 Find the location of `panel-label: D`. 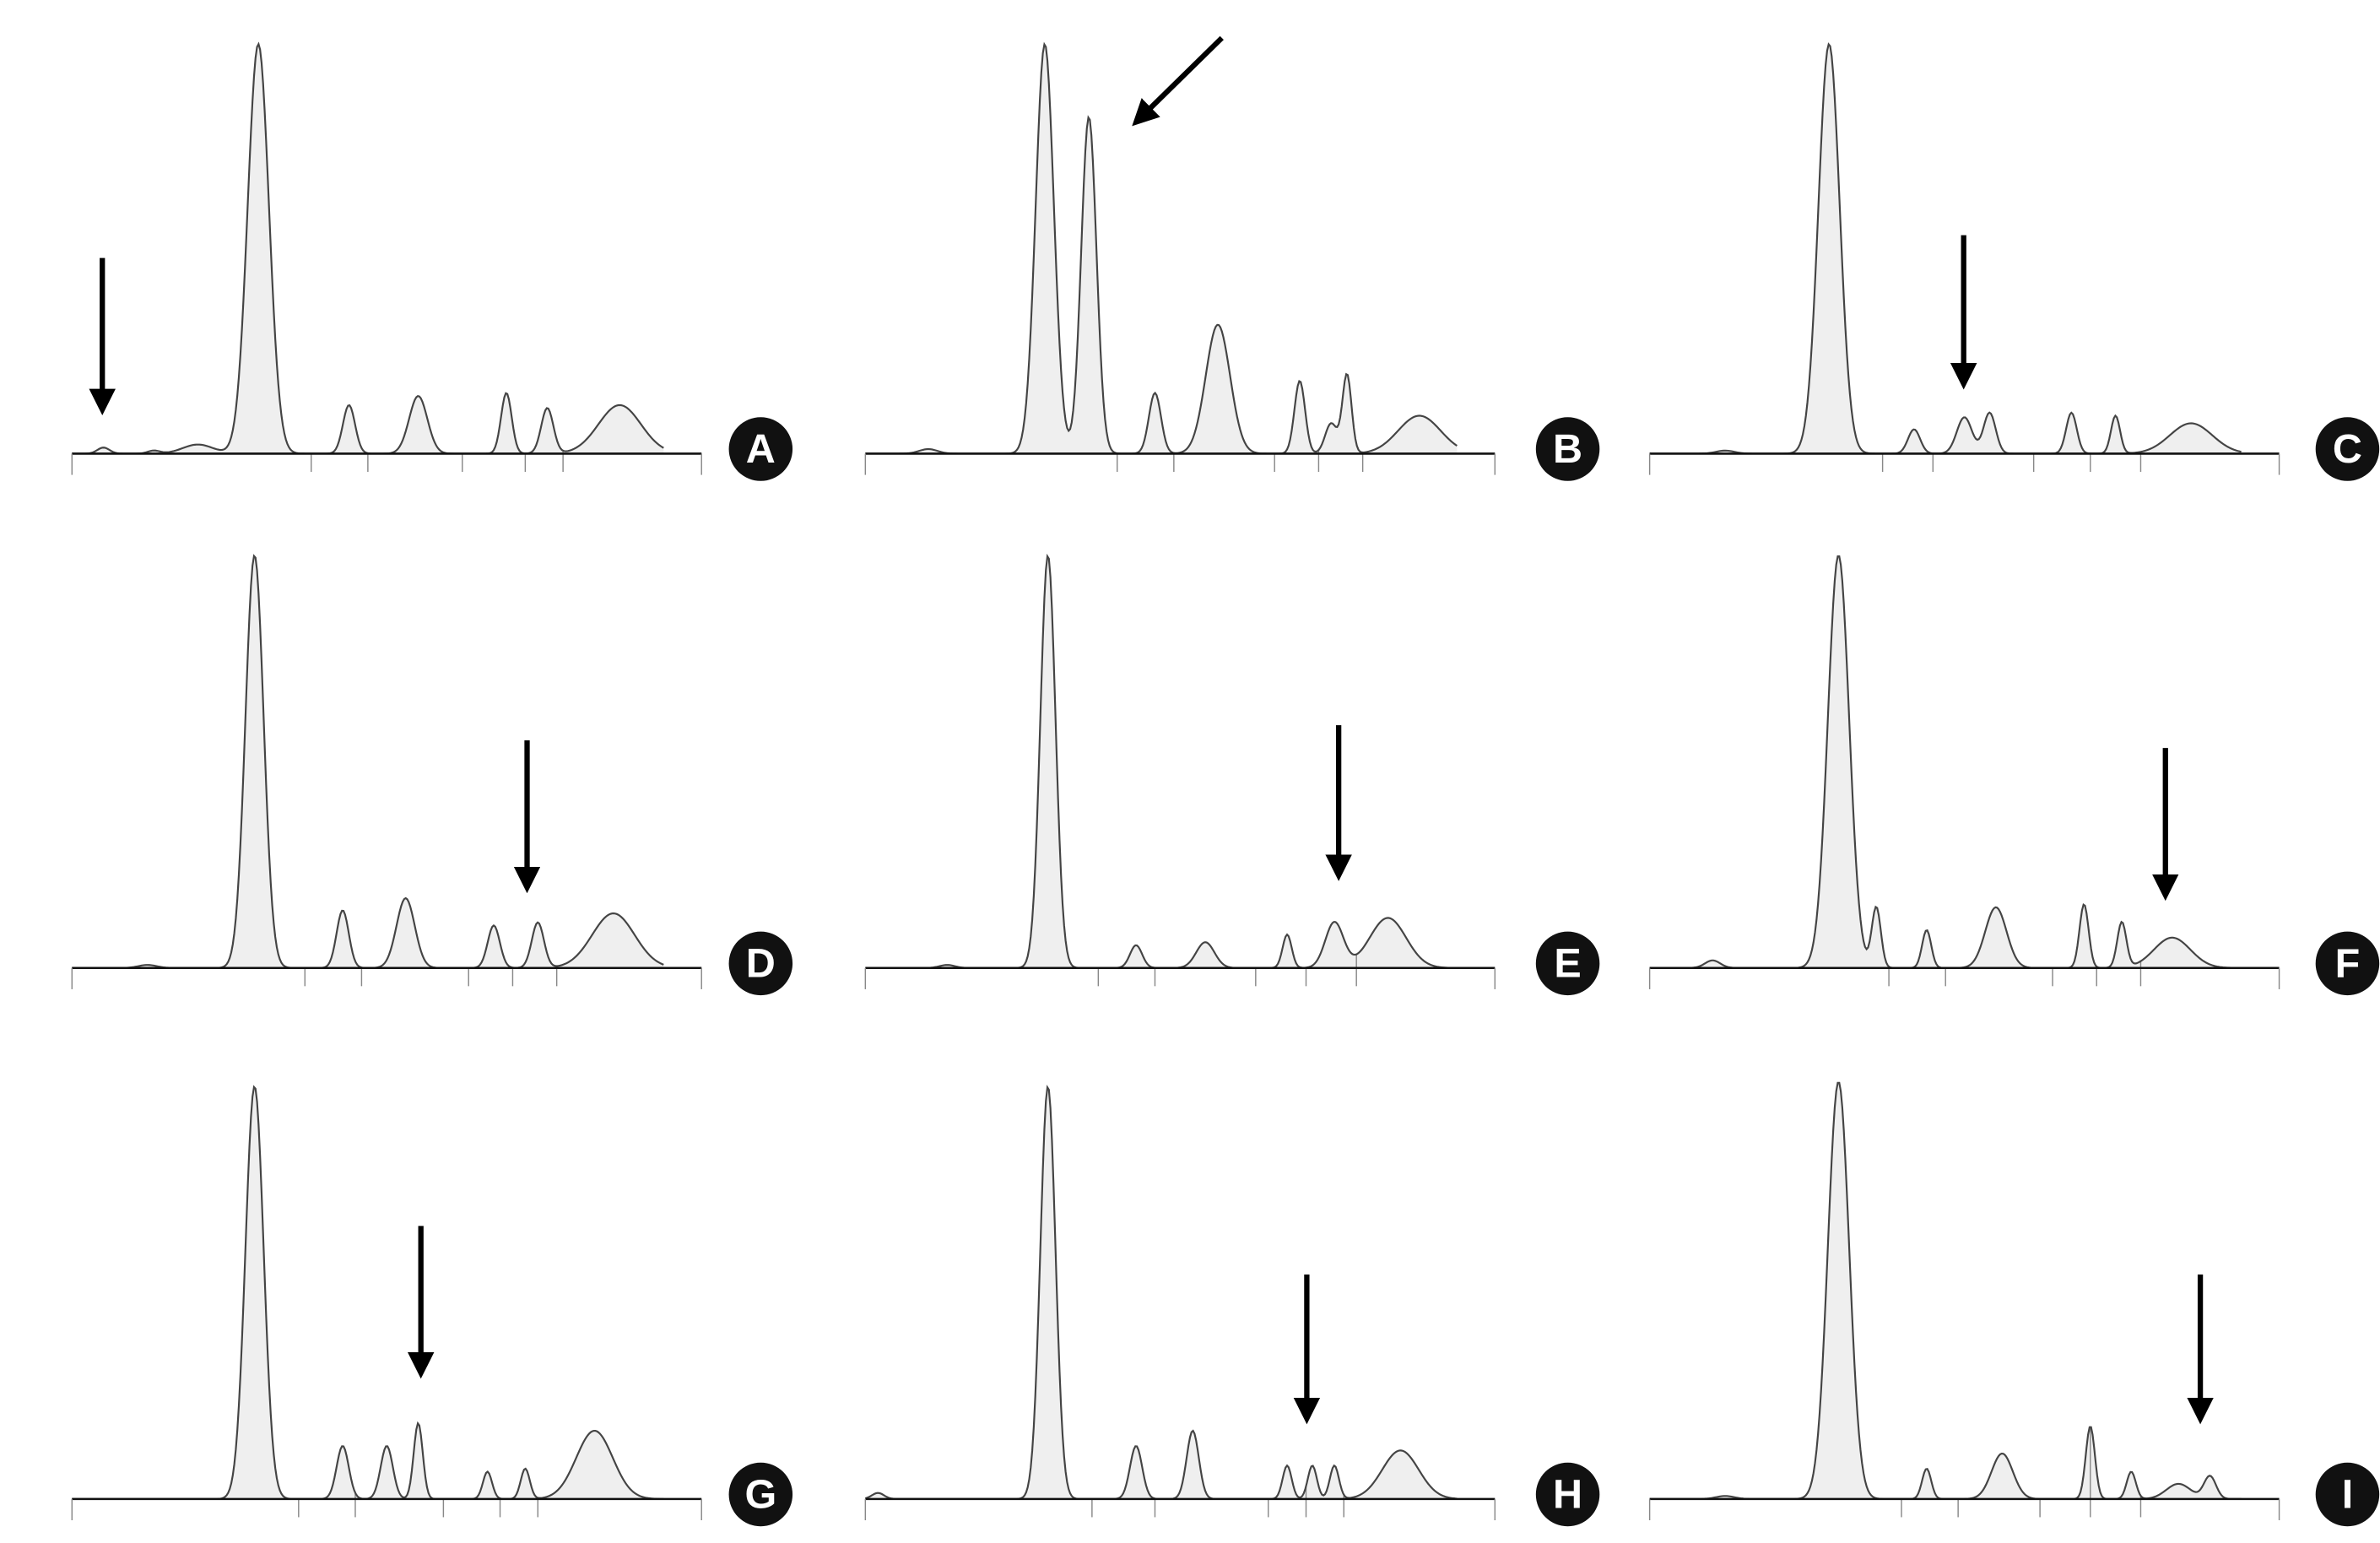

panel-label: D is located at coordinates (761, 963).